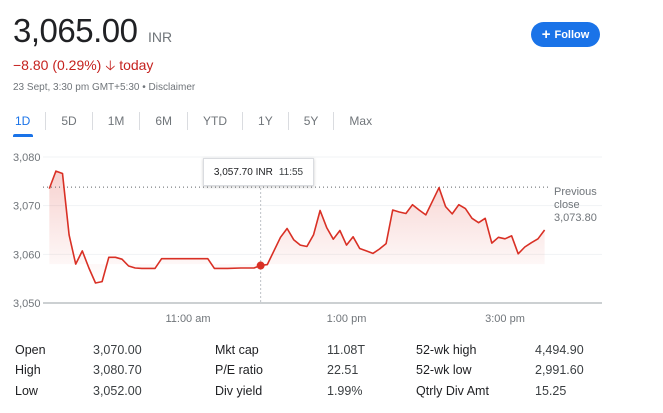 This screenshot has width=663, height=413. What do you see at coordinates (345, 391) in the screenshot?
I see `stat-value: 1.99%` at bounding box center [345, 391].